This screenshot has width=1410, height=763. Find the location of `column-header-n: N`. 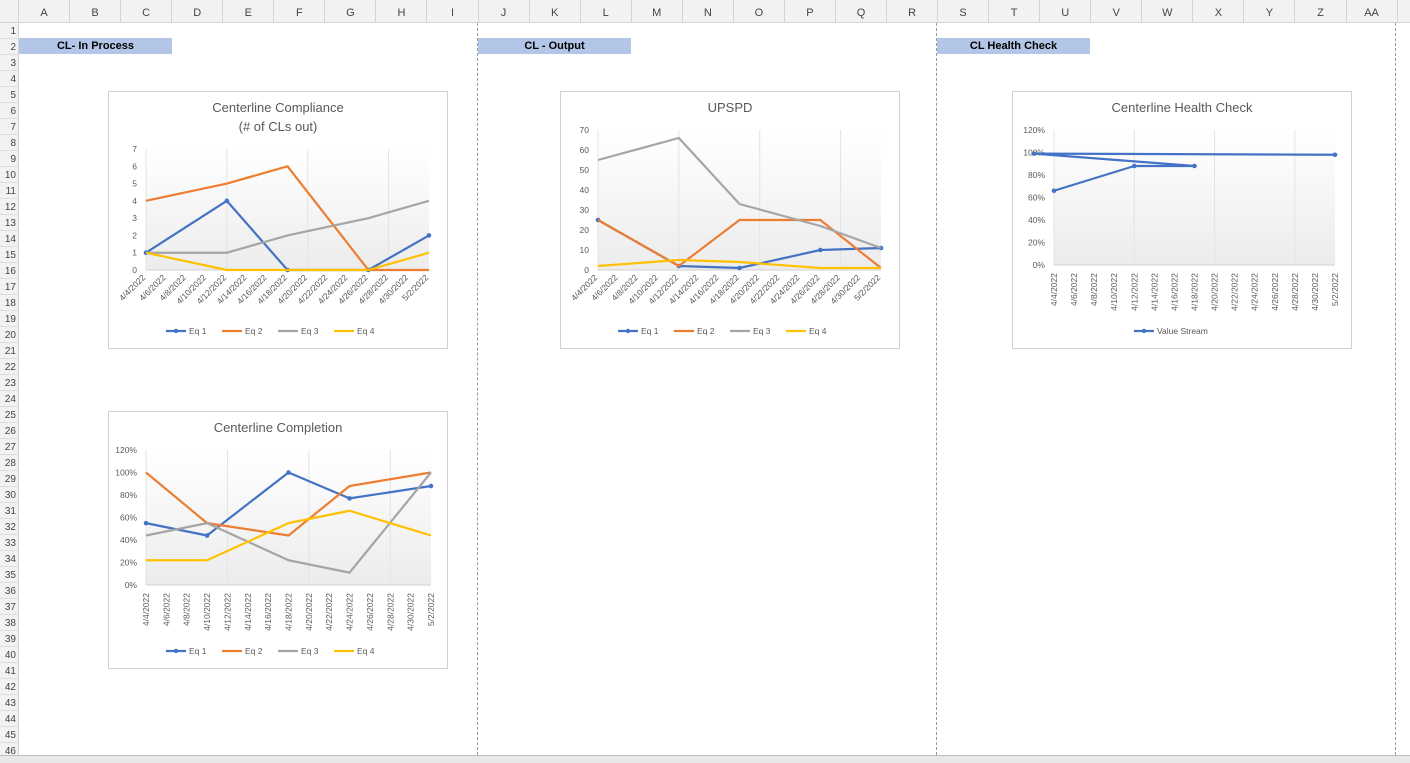

column-header-n: N is located at coordinates (708, 11).